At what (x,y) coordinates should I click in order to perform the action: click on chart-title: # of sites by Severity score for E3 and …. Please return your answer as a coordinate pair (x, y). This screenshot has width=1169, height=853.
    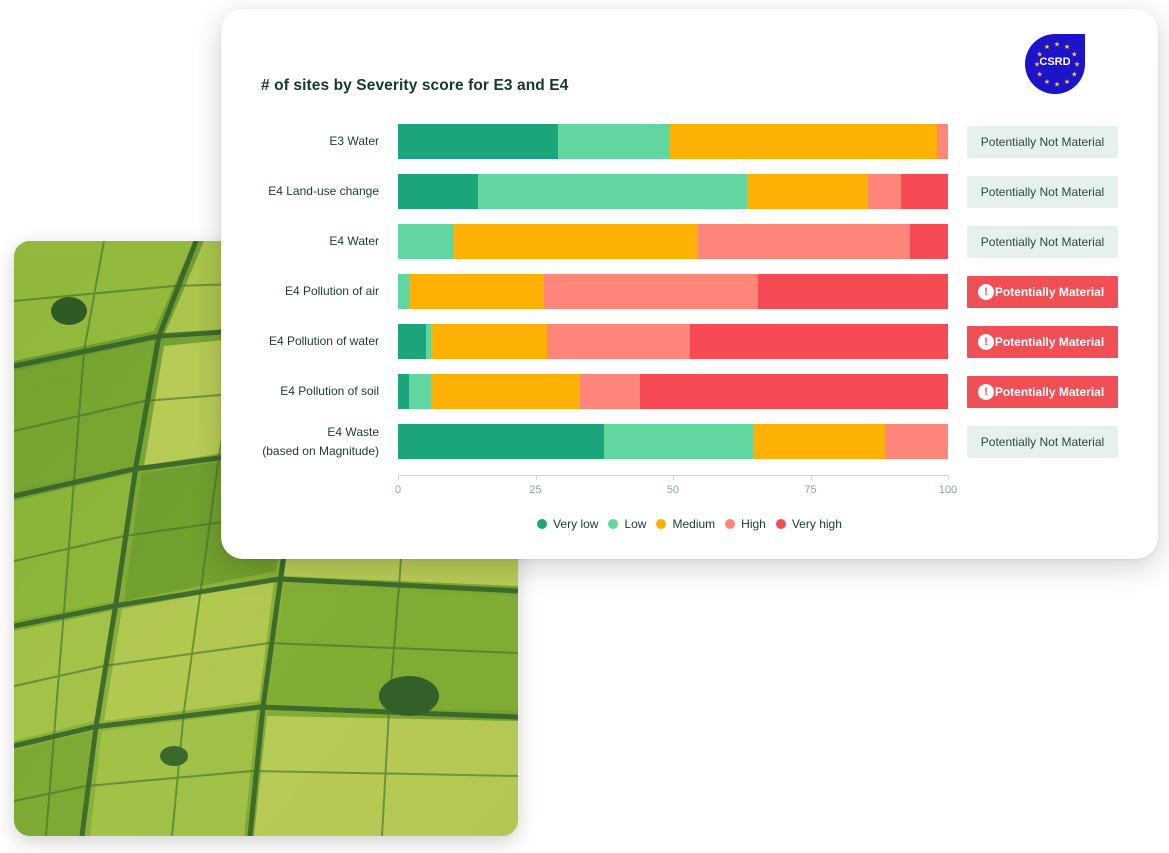
    Looking at the image, I should click on (415, 85).